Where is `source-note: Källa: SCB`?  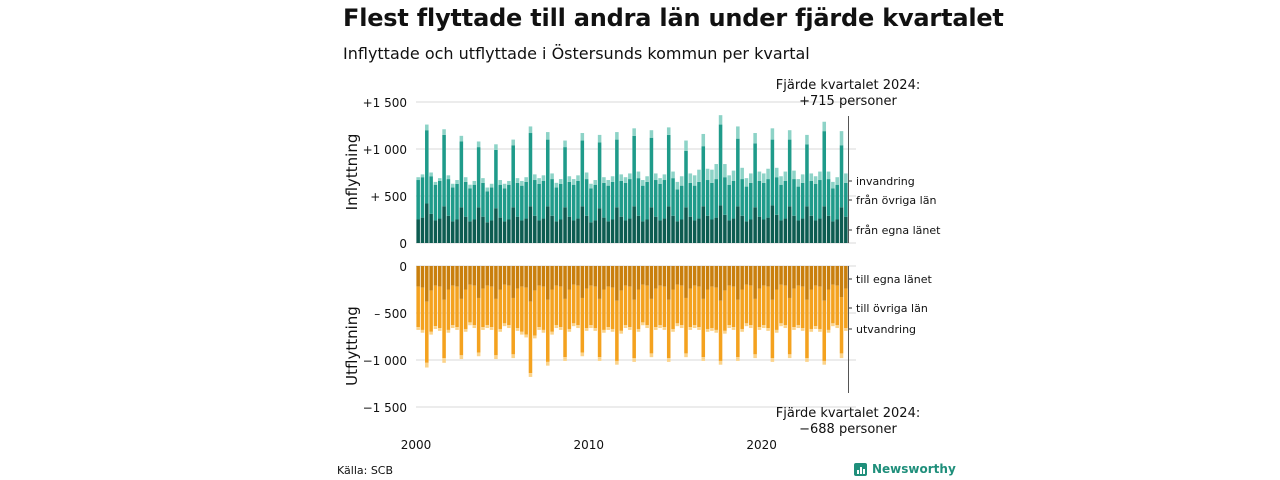 source-note: Källa: SCB is located at coordinates (365, 470).